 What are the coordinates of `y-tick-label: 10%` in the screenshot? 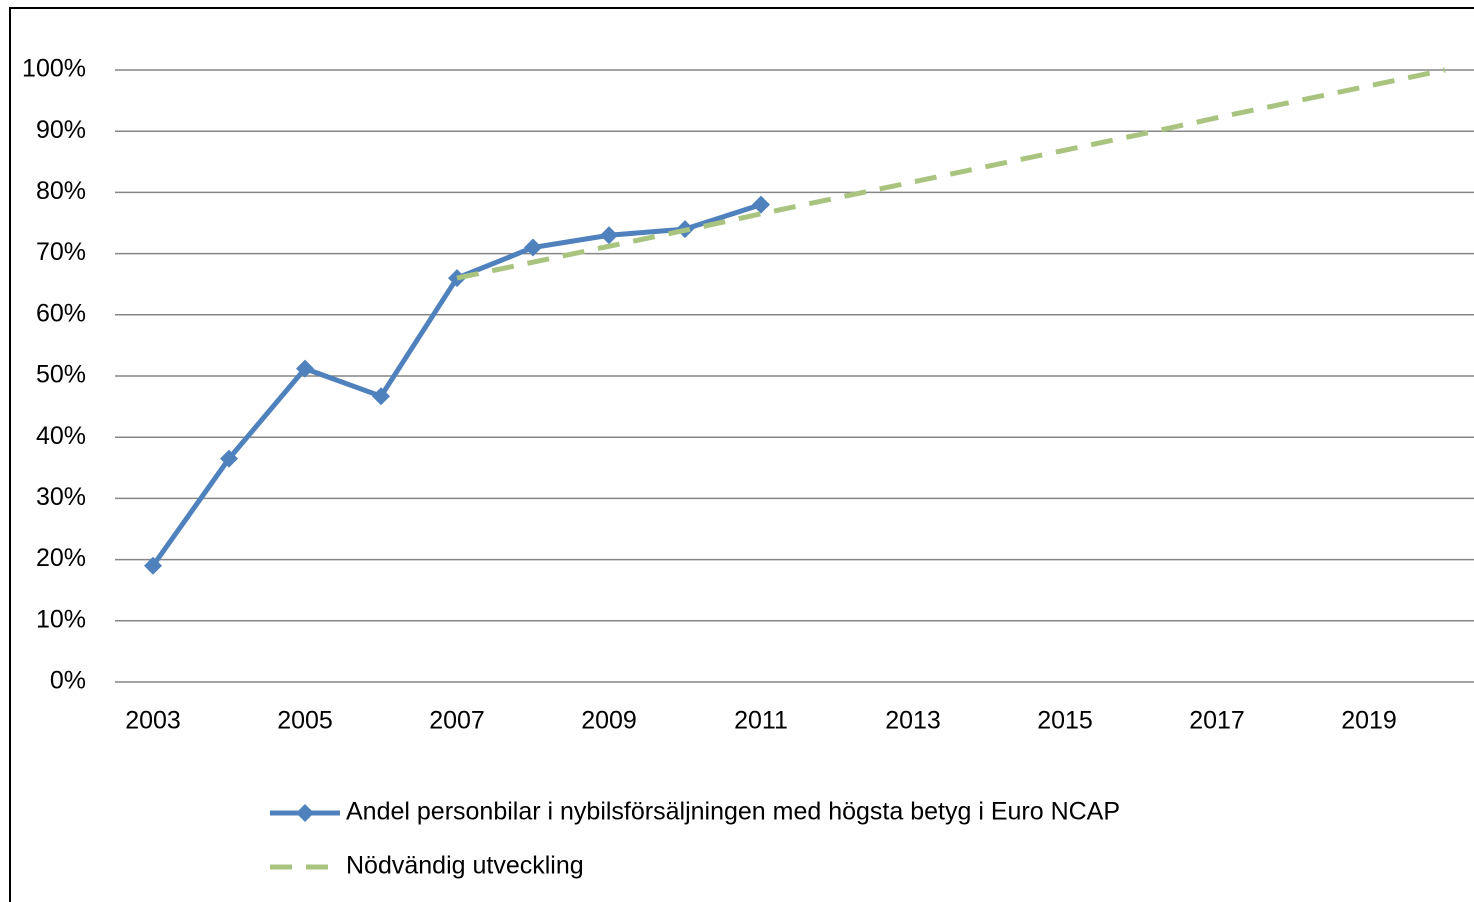 It's located at (61, 619).